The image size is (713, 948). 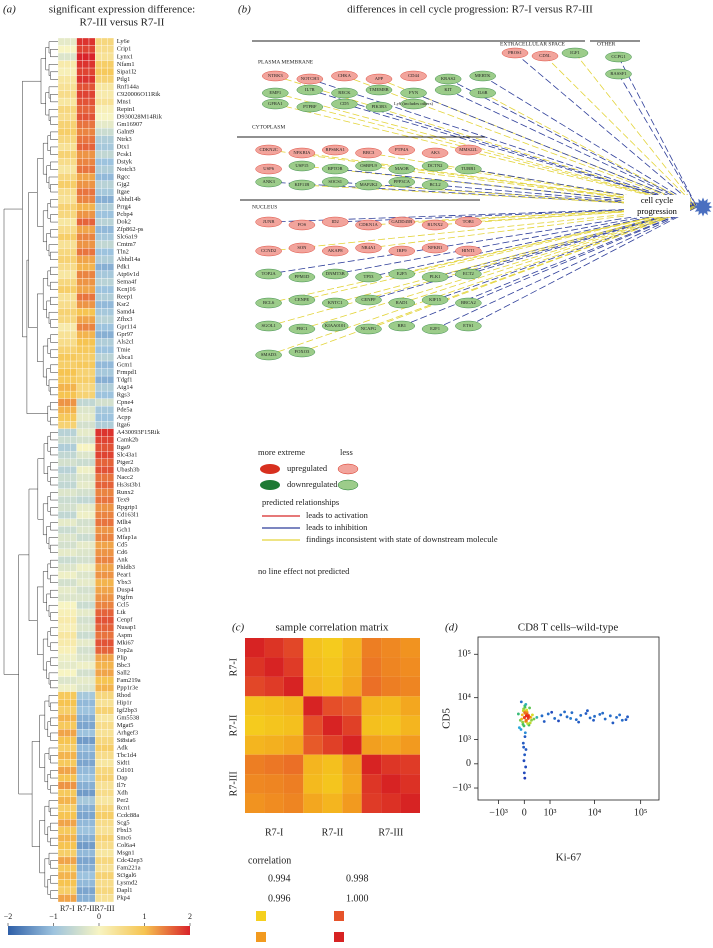 What do you see at coordinates (128, 274) in the screenshot?
I see `gene-label: Atp6v1d` at bounding box center [128, 274].